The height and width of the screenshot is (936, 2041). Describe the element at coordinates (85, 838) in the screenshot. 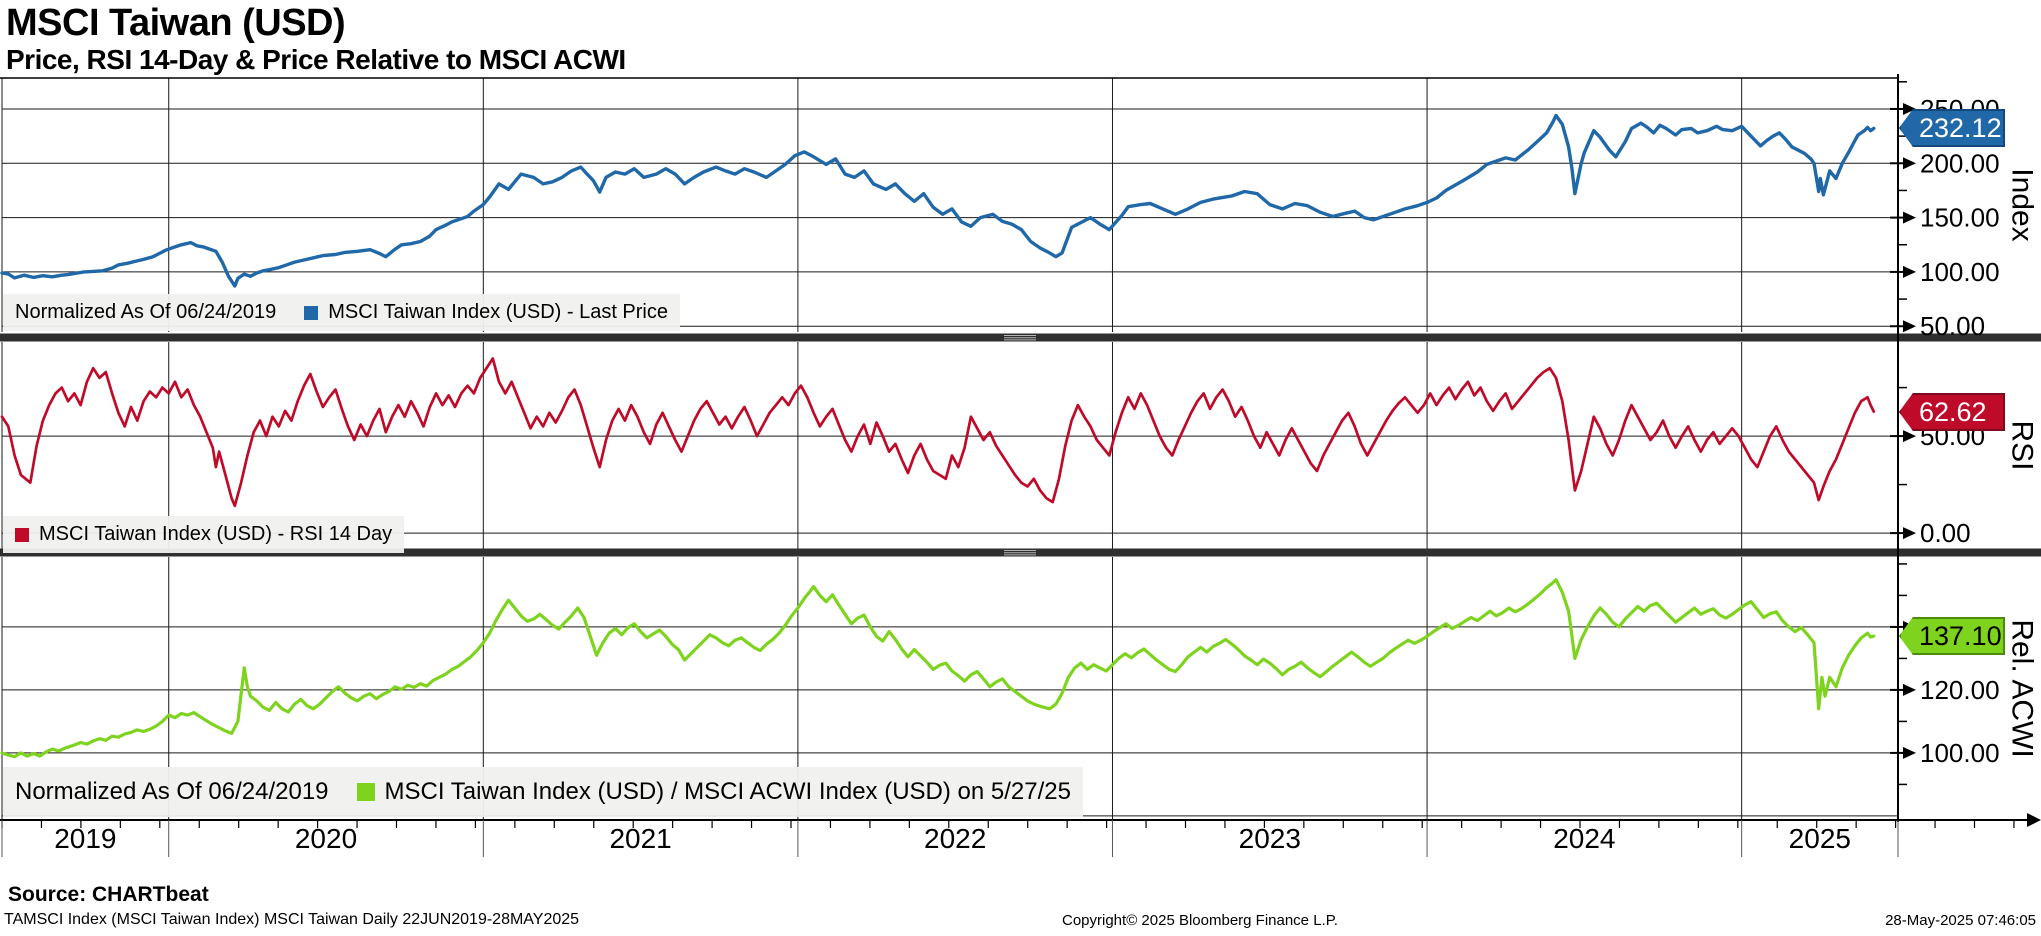

I see `x-year-label: 2019` at that location.